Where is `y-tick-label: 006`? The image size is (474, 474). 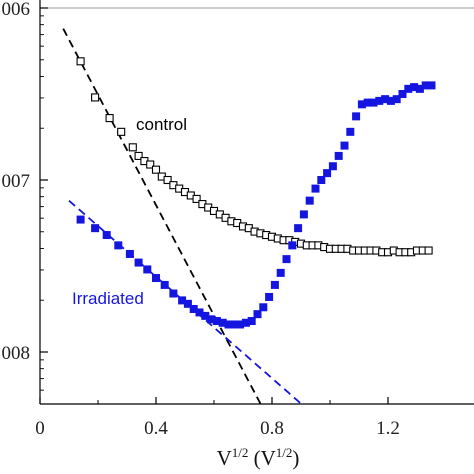 y-tick-label: 006 is located at coordinates (16, 10).